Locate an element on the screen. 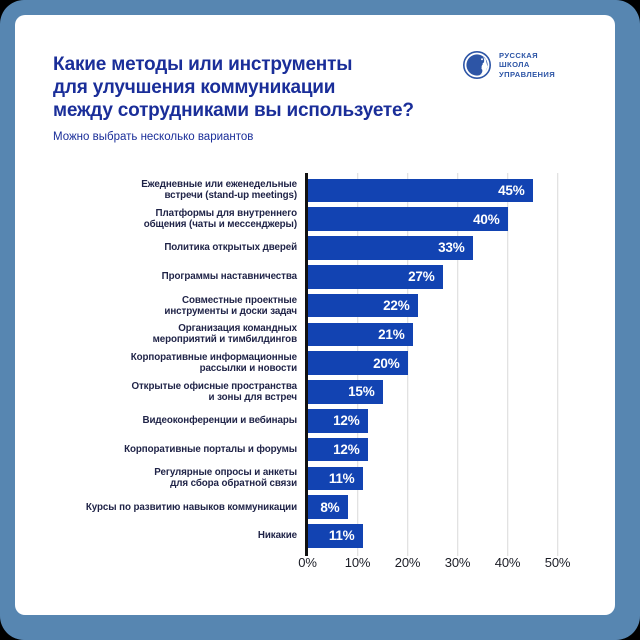  bar-row: 8% is located at coordinates (448, 507).